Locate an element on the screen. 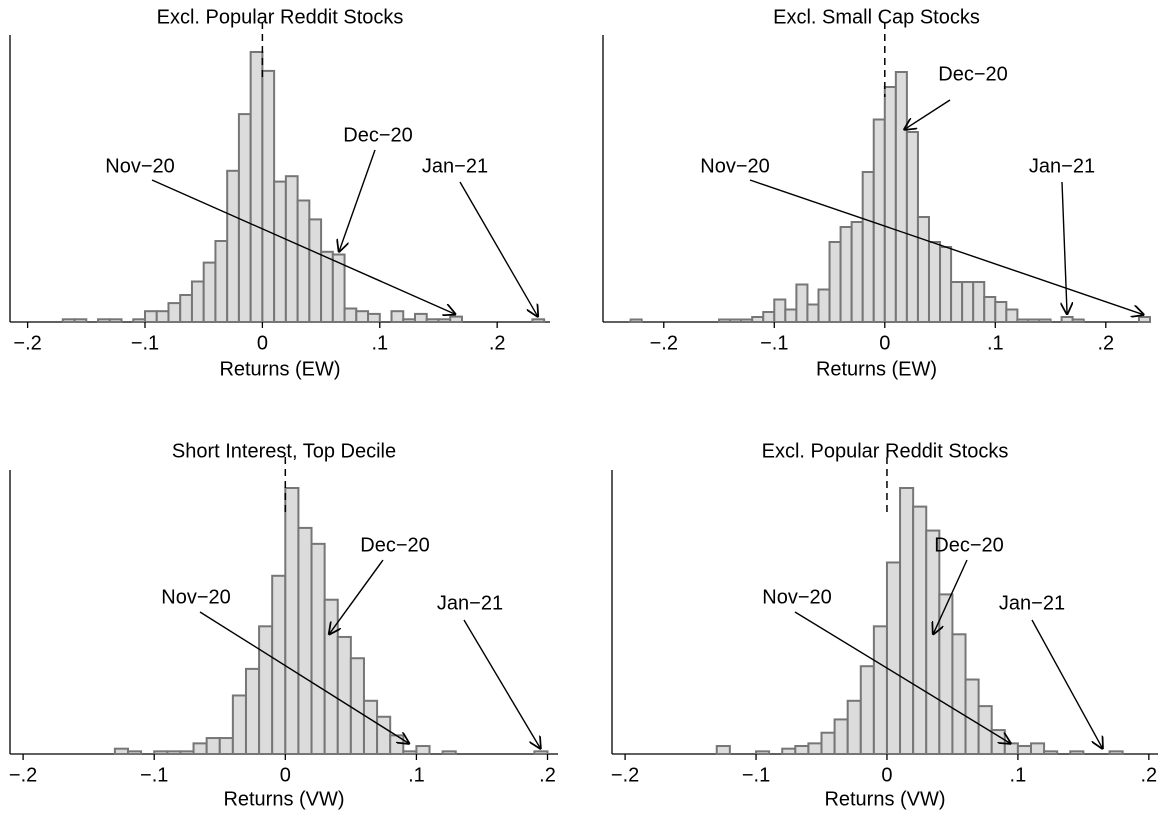 This screenshot has width=1159, height=821. annotation-label: Jan−21 is located at coordinates (455, 166).